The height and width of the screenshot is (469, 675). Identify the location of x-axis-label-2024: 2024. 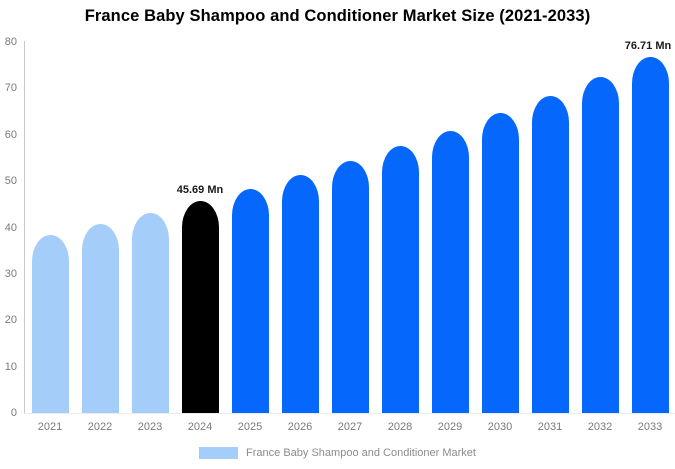
(200, 427).